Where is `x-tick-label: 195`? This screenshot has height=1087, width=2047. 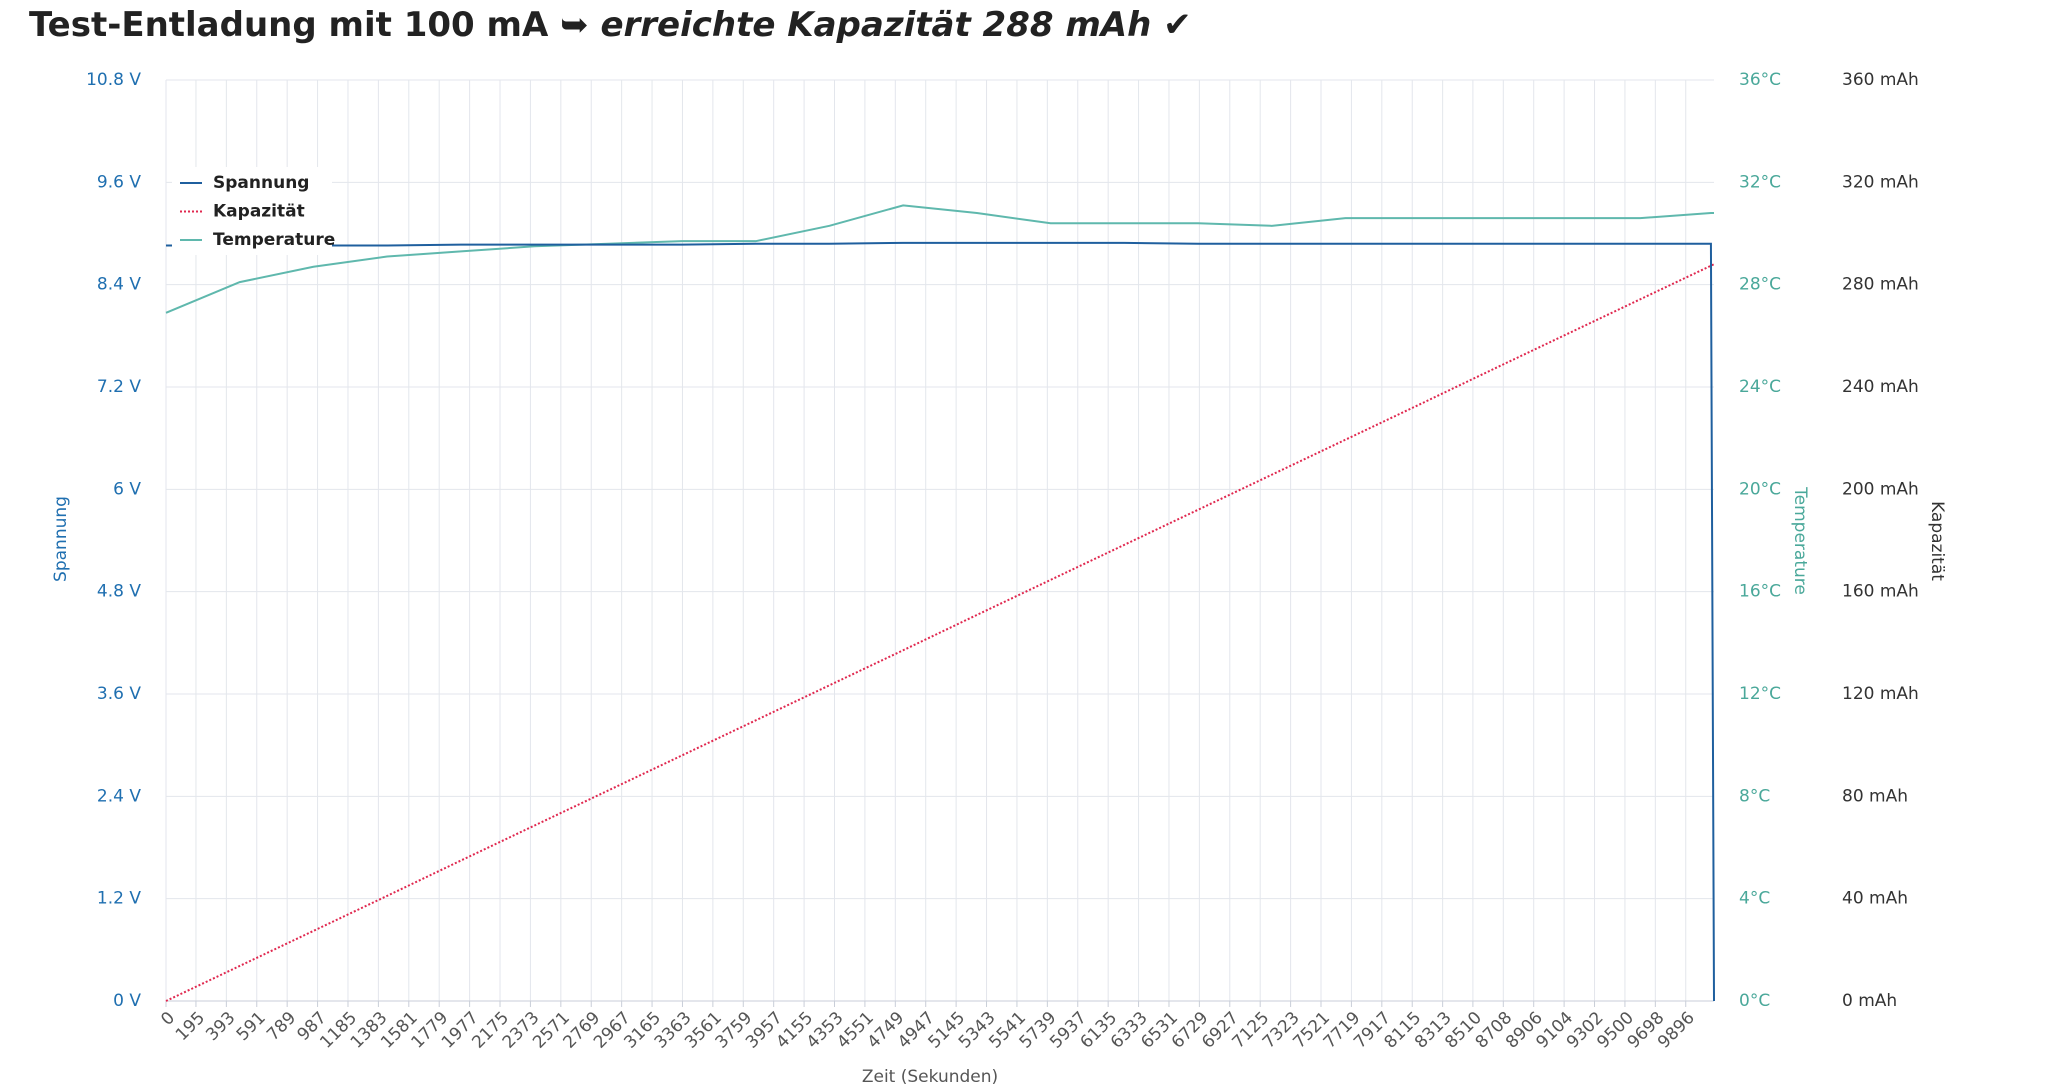
x-tick-label: 195 is located at coordinates (190, 1026).